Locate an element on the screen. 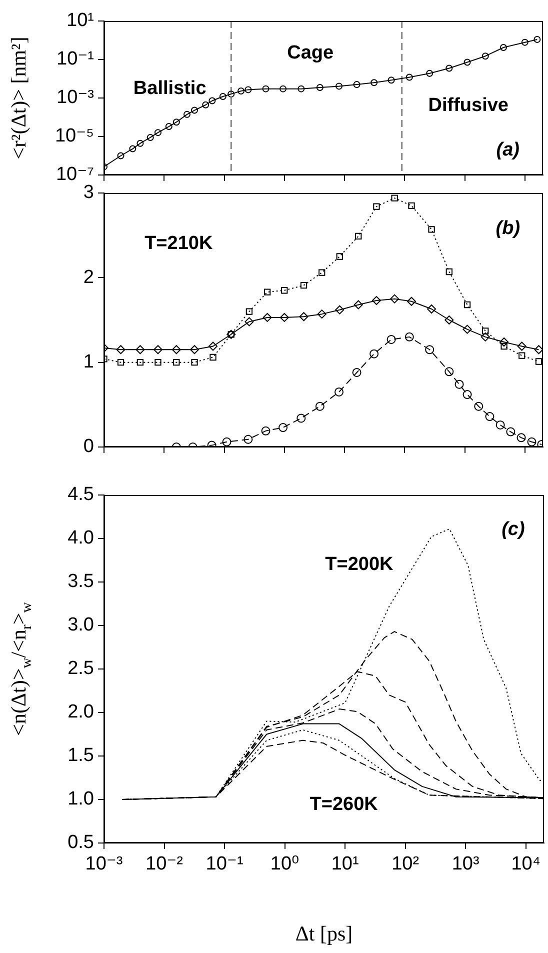 This screenshot has height=953, width=548. annotation: Cage is located at coordinates (310, 53).